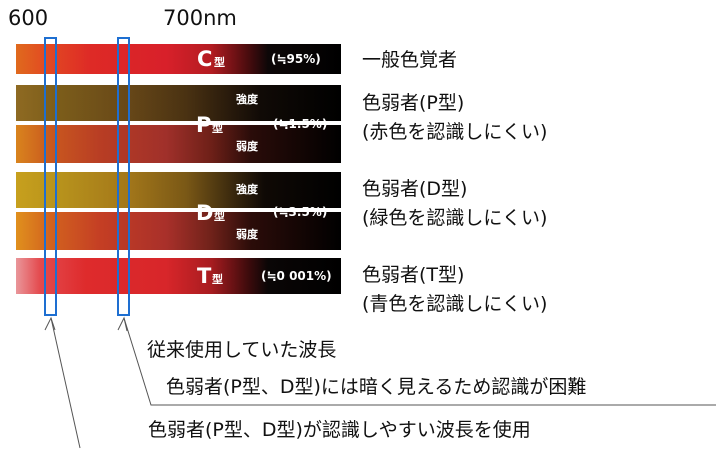  I want to click on marker-700nm, so click(123, 176).